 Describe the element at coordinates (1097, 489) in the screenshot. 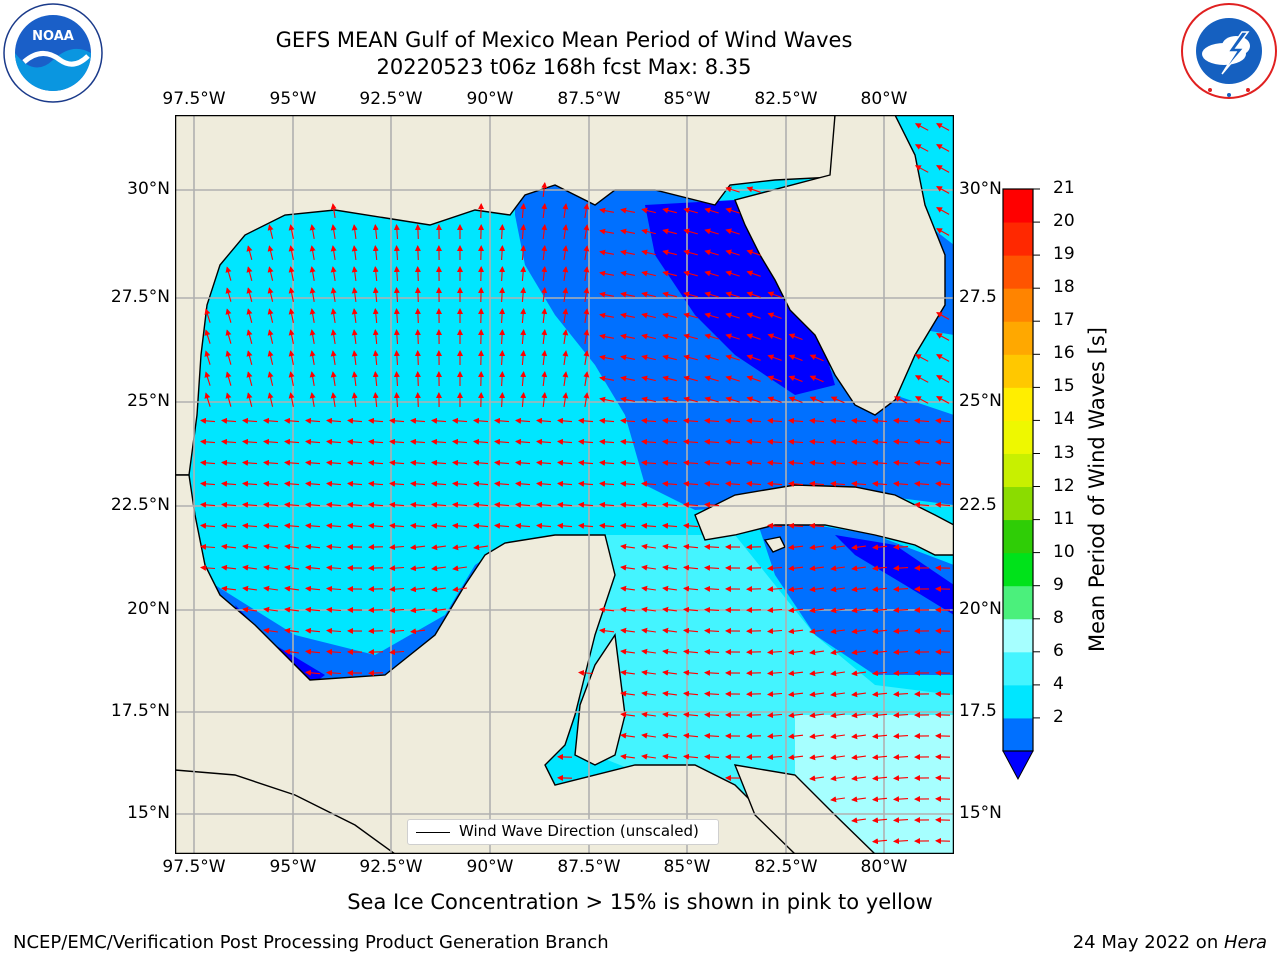

I see `colorbar-label: Mean Period of Wind Waves [s]` at that location.